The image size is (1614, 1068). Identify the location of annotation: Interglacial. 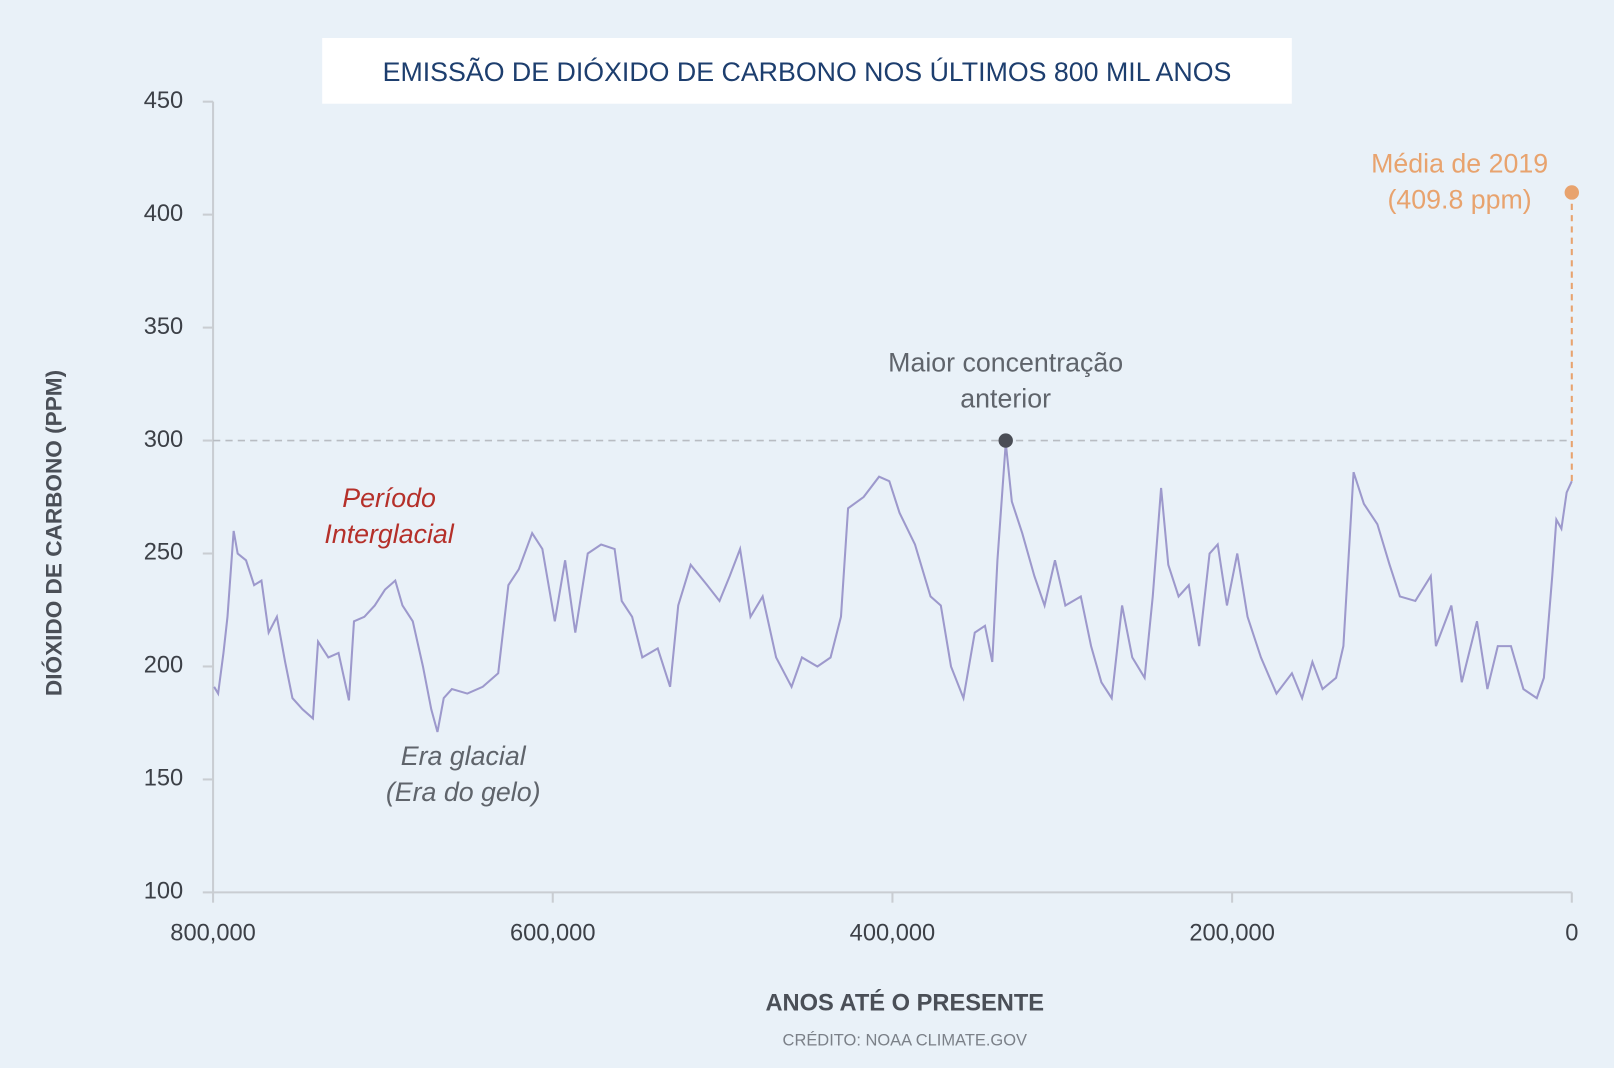
(389, 534).